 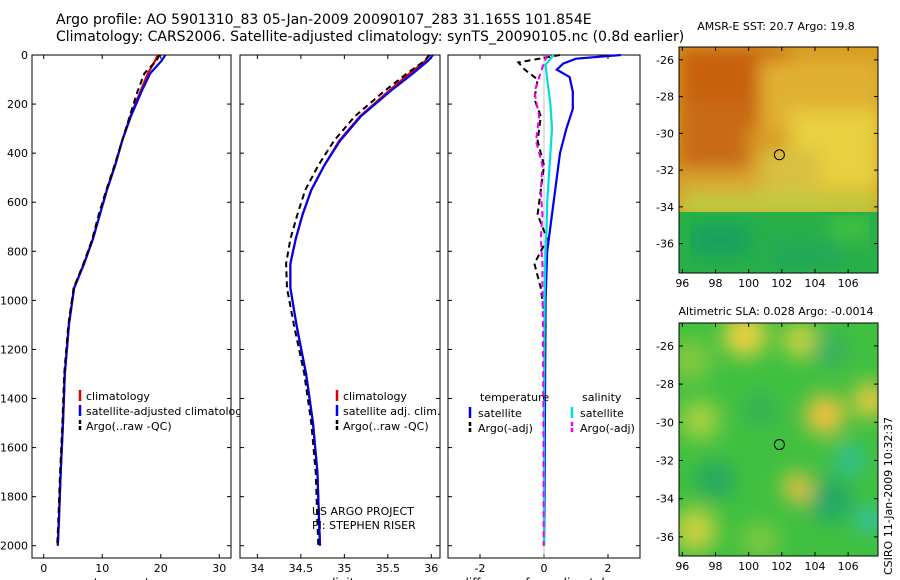 What do you see at coordinates (748, 283) in the screenshot?
I see `sst-map-xtick-label: 100` at bounding box center [748, 283].